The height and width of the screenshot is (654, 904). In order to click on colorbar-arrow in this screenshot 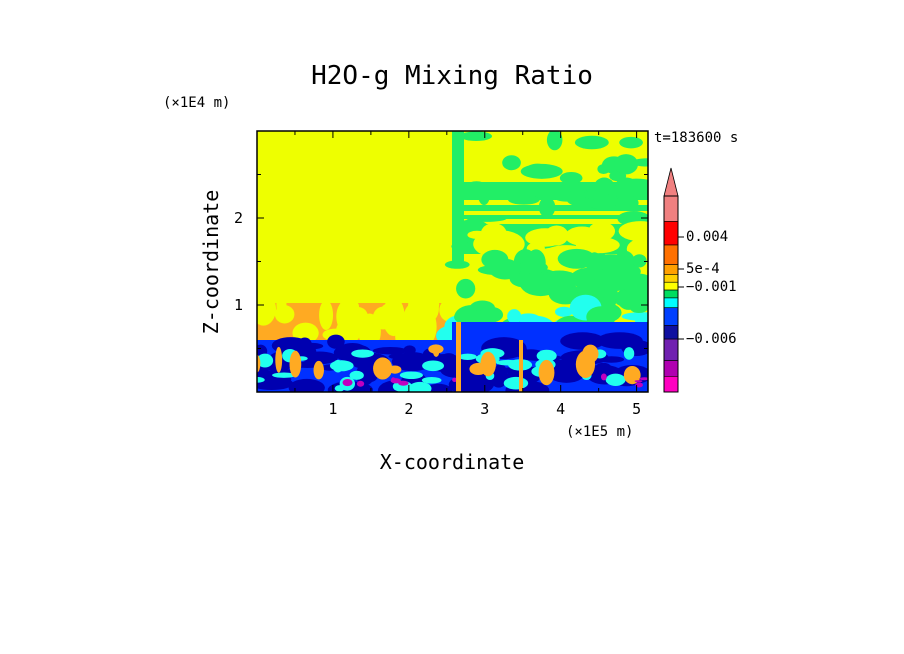, I will do `click(671, 182)`.